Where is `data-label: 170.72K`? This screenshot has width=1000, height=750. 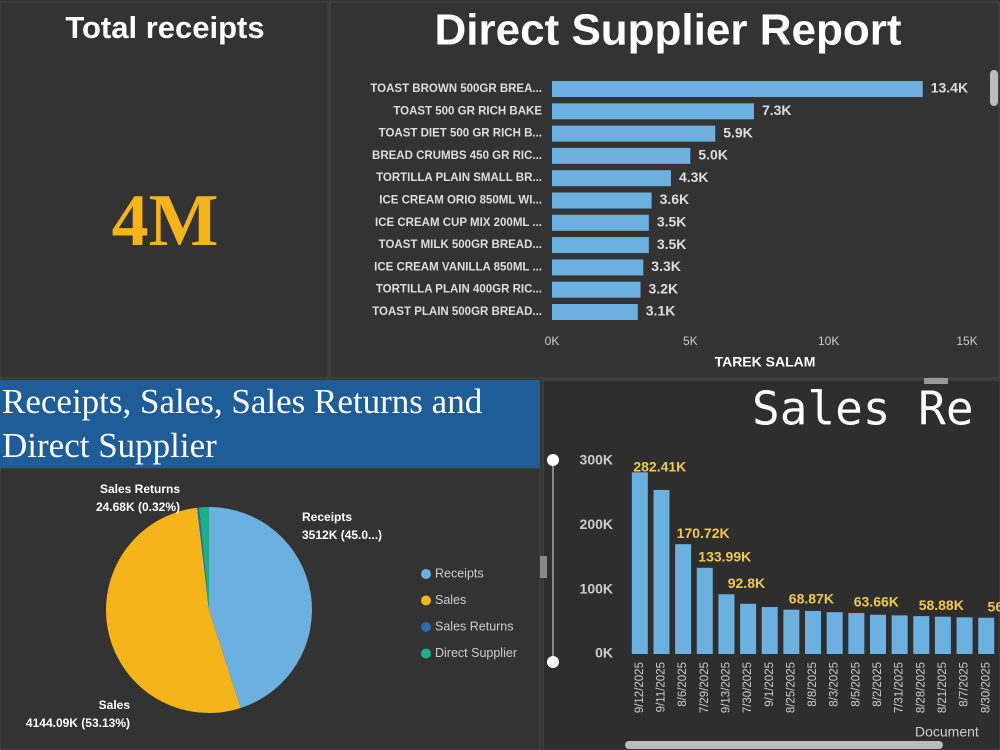 data-label: 170.72K is located at coordinates (703, 533).